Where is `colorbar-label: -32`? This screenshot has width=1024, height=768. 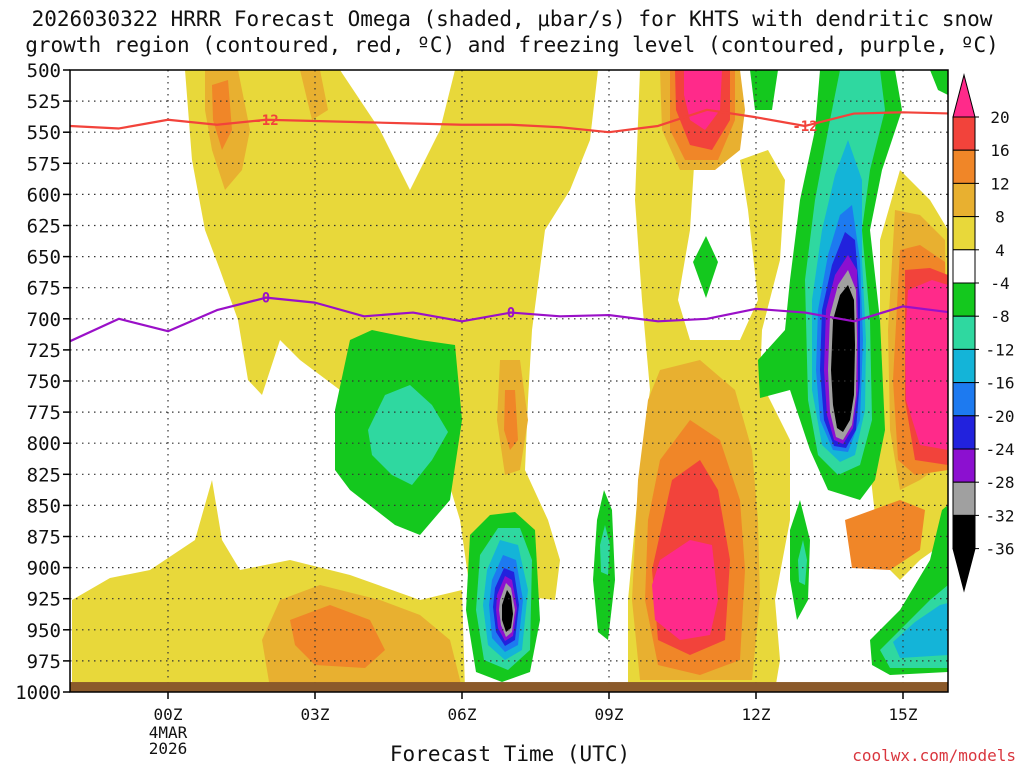 colorbar-label: -32 is located at coordinates (1000, 515).